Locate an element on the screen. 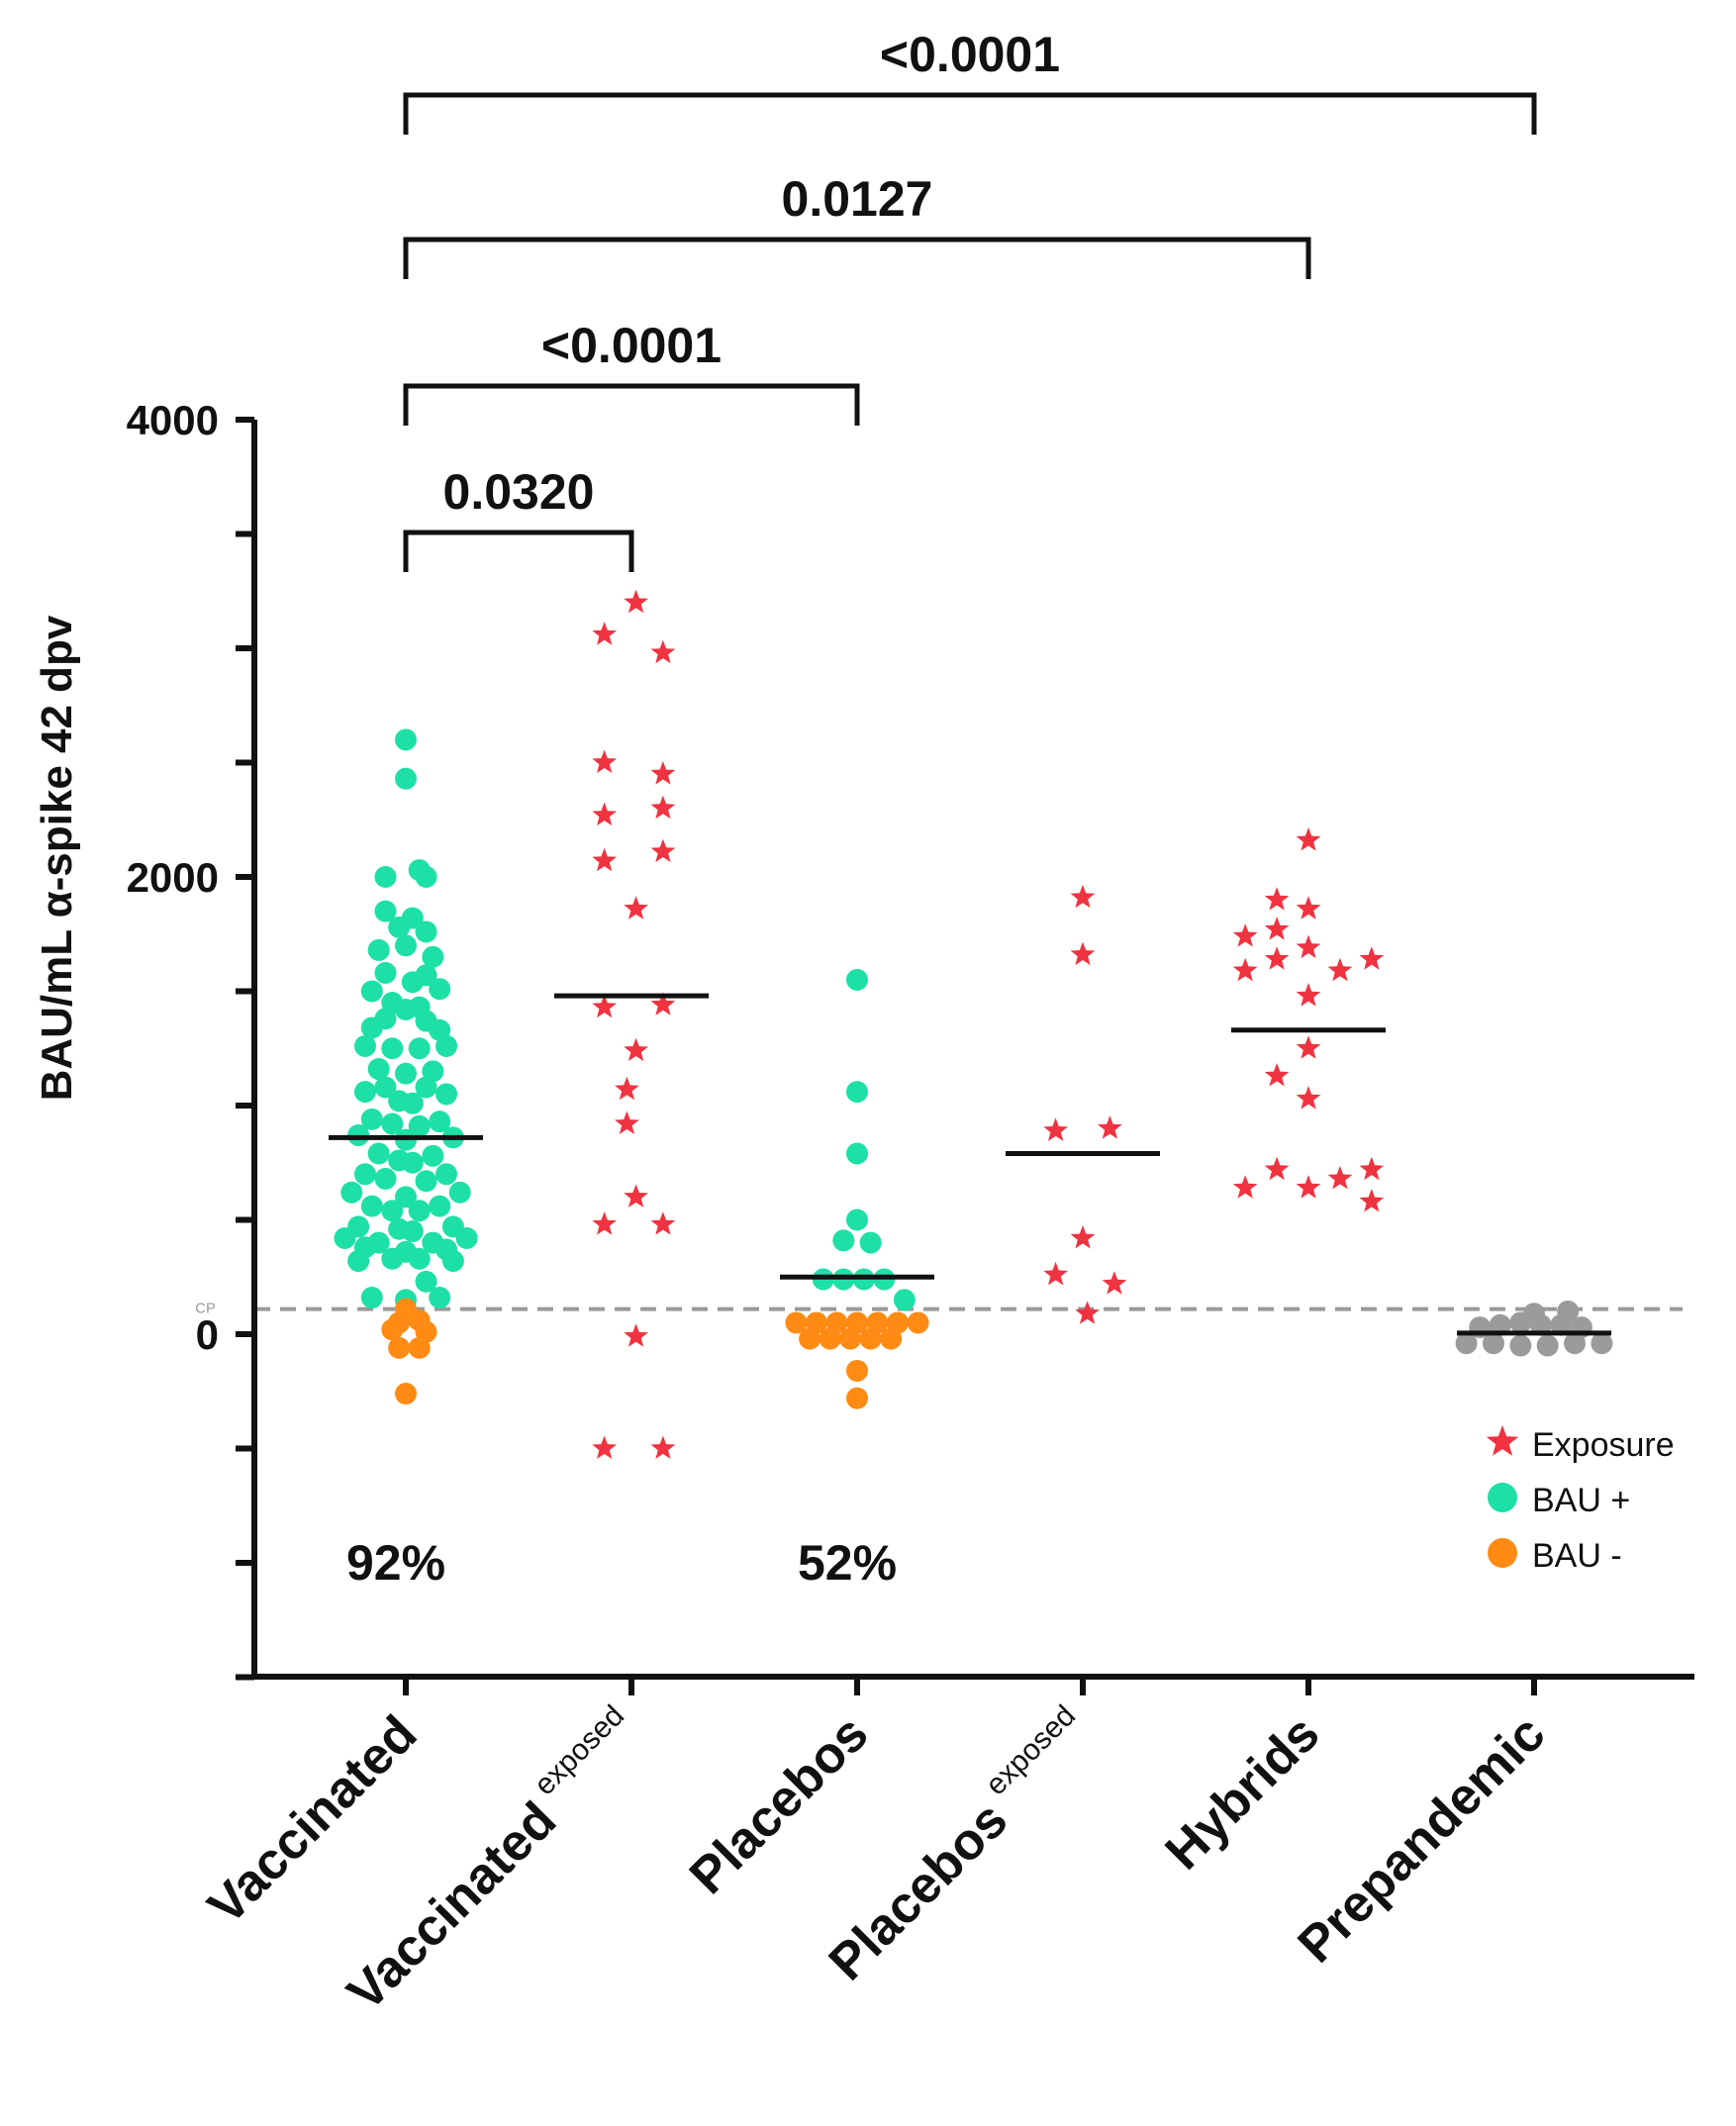  legend-dot-icon is located at coordinates (1502, 1553).